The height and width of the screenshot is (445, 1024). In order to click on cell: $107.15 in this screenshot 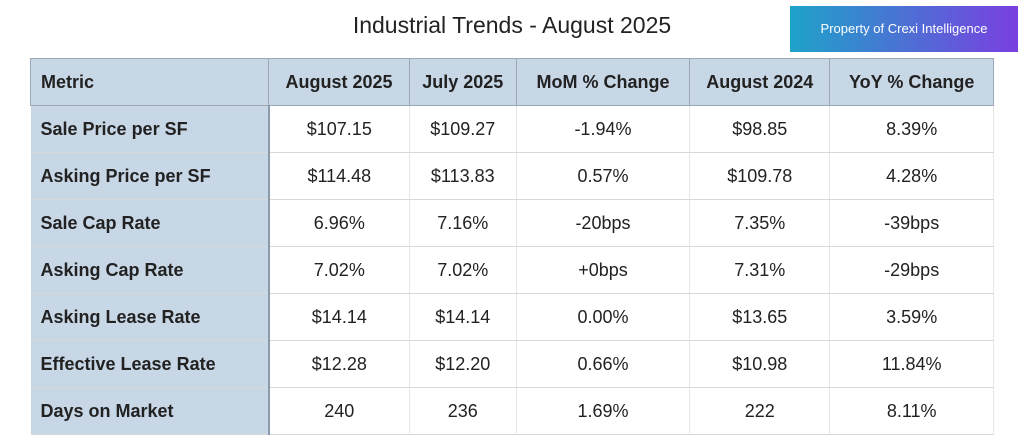, I will do `click(339, 129)`.